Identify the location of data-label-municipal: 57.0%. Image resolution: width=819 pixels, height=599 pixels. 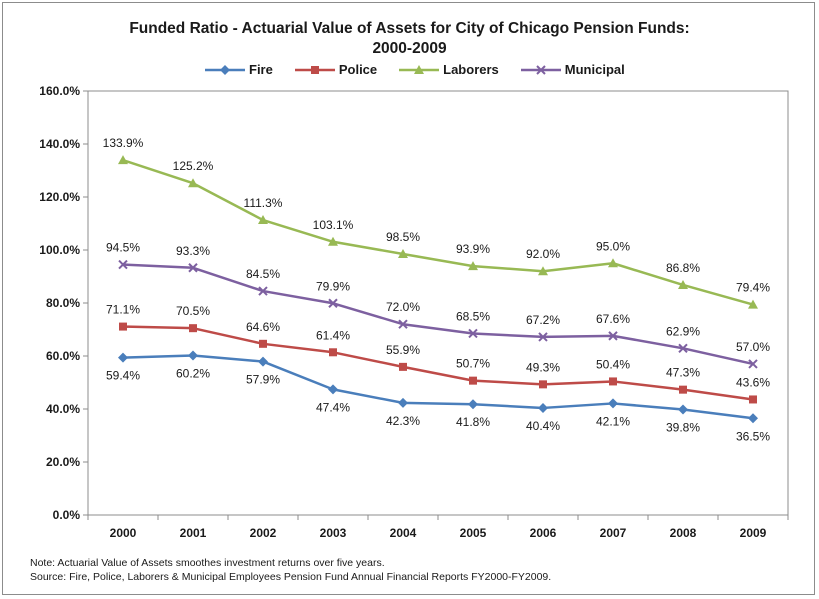
(753, 347).